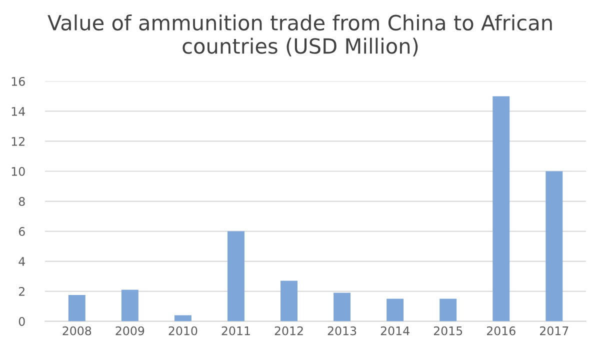 The width and height of the screenshot is (601, 361). What do you see at coordinates (395, 331) in the screenshot?
I see `x-tick-label: 2014` at bounding box center [395, 331].